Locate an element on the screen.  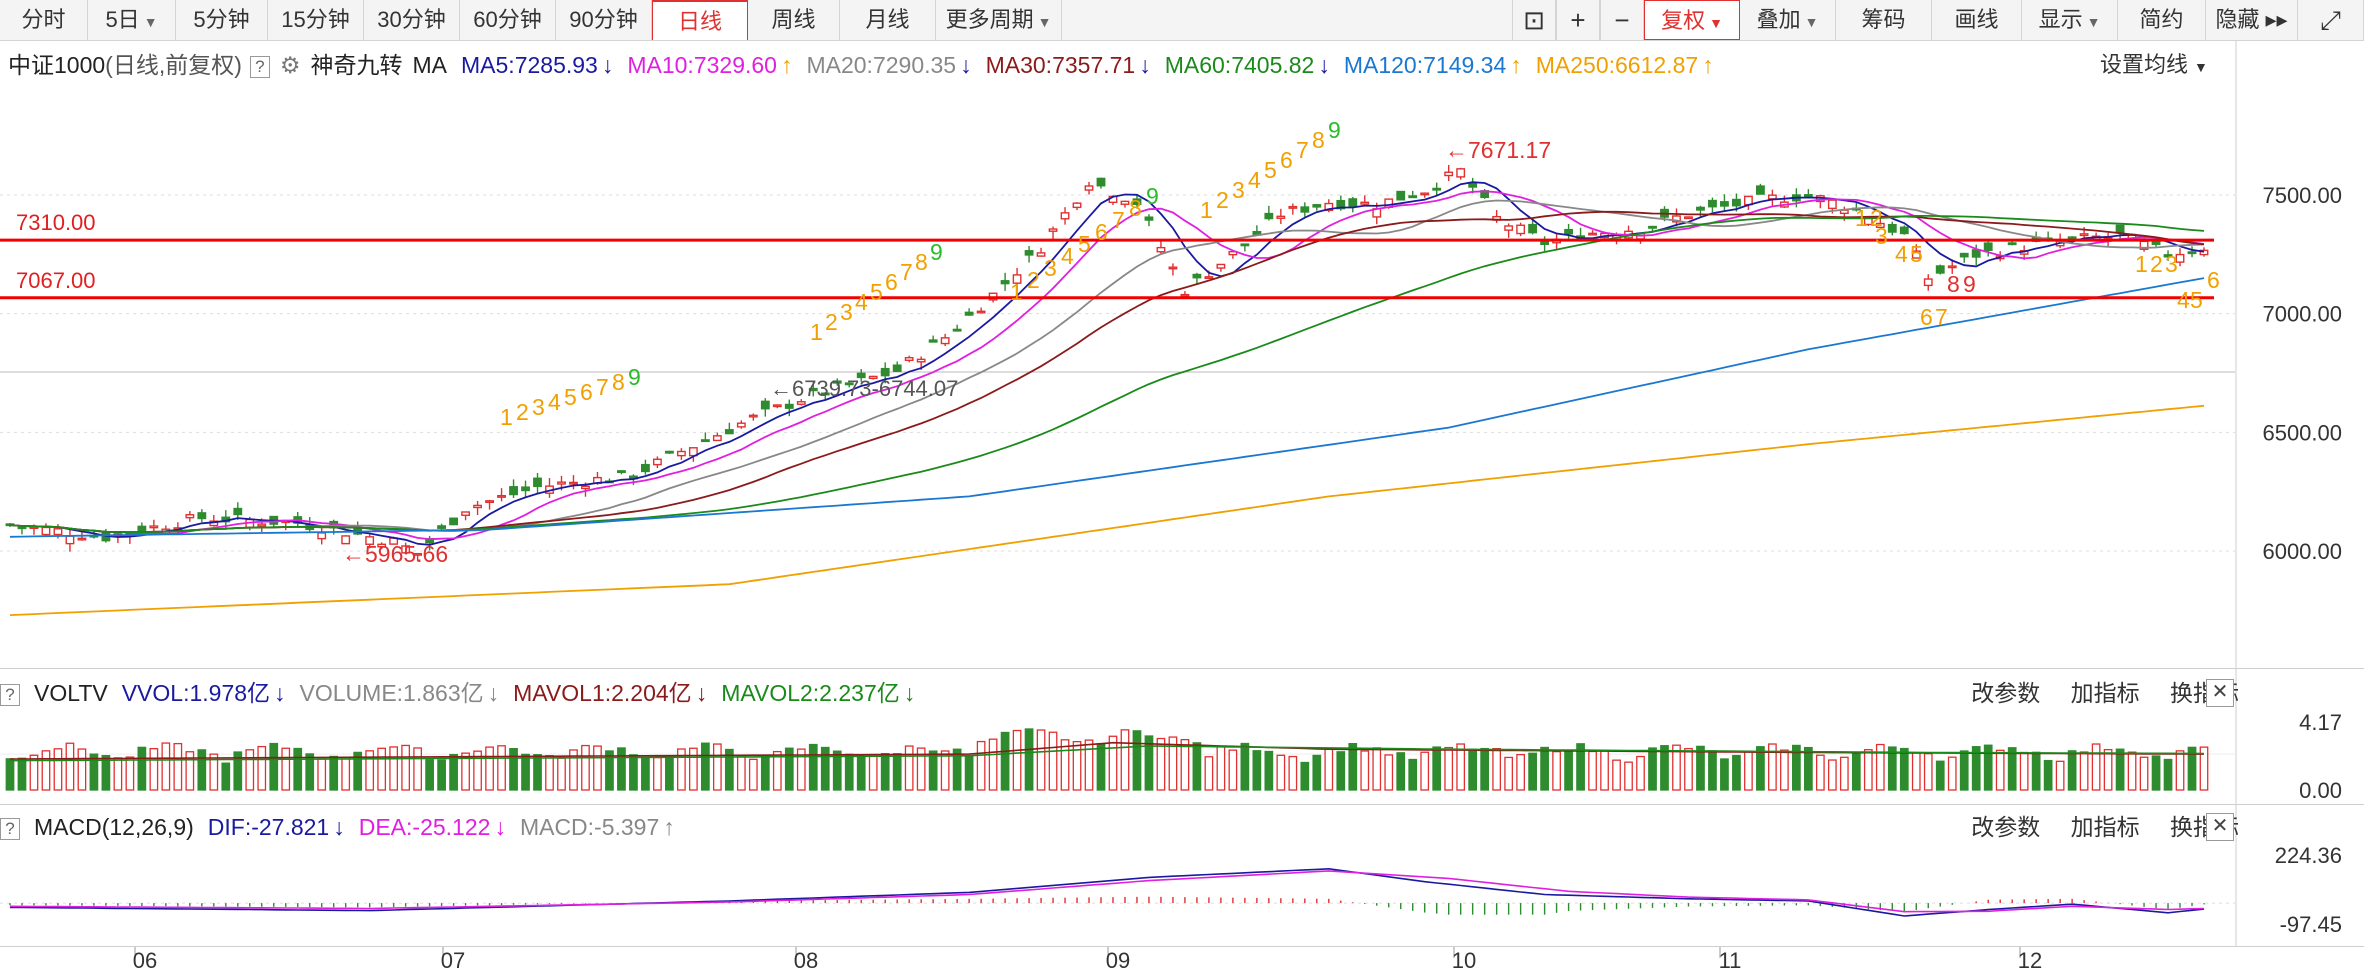
set-ma-button: 设置均线 ▼ is located at coordinates (2154, 66).